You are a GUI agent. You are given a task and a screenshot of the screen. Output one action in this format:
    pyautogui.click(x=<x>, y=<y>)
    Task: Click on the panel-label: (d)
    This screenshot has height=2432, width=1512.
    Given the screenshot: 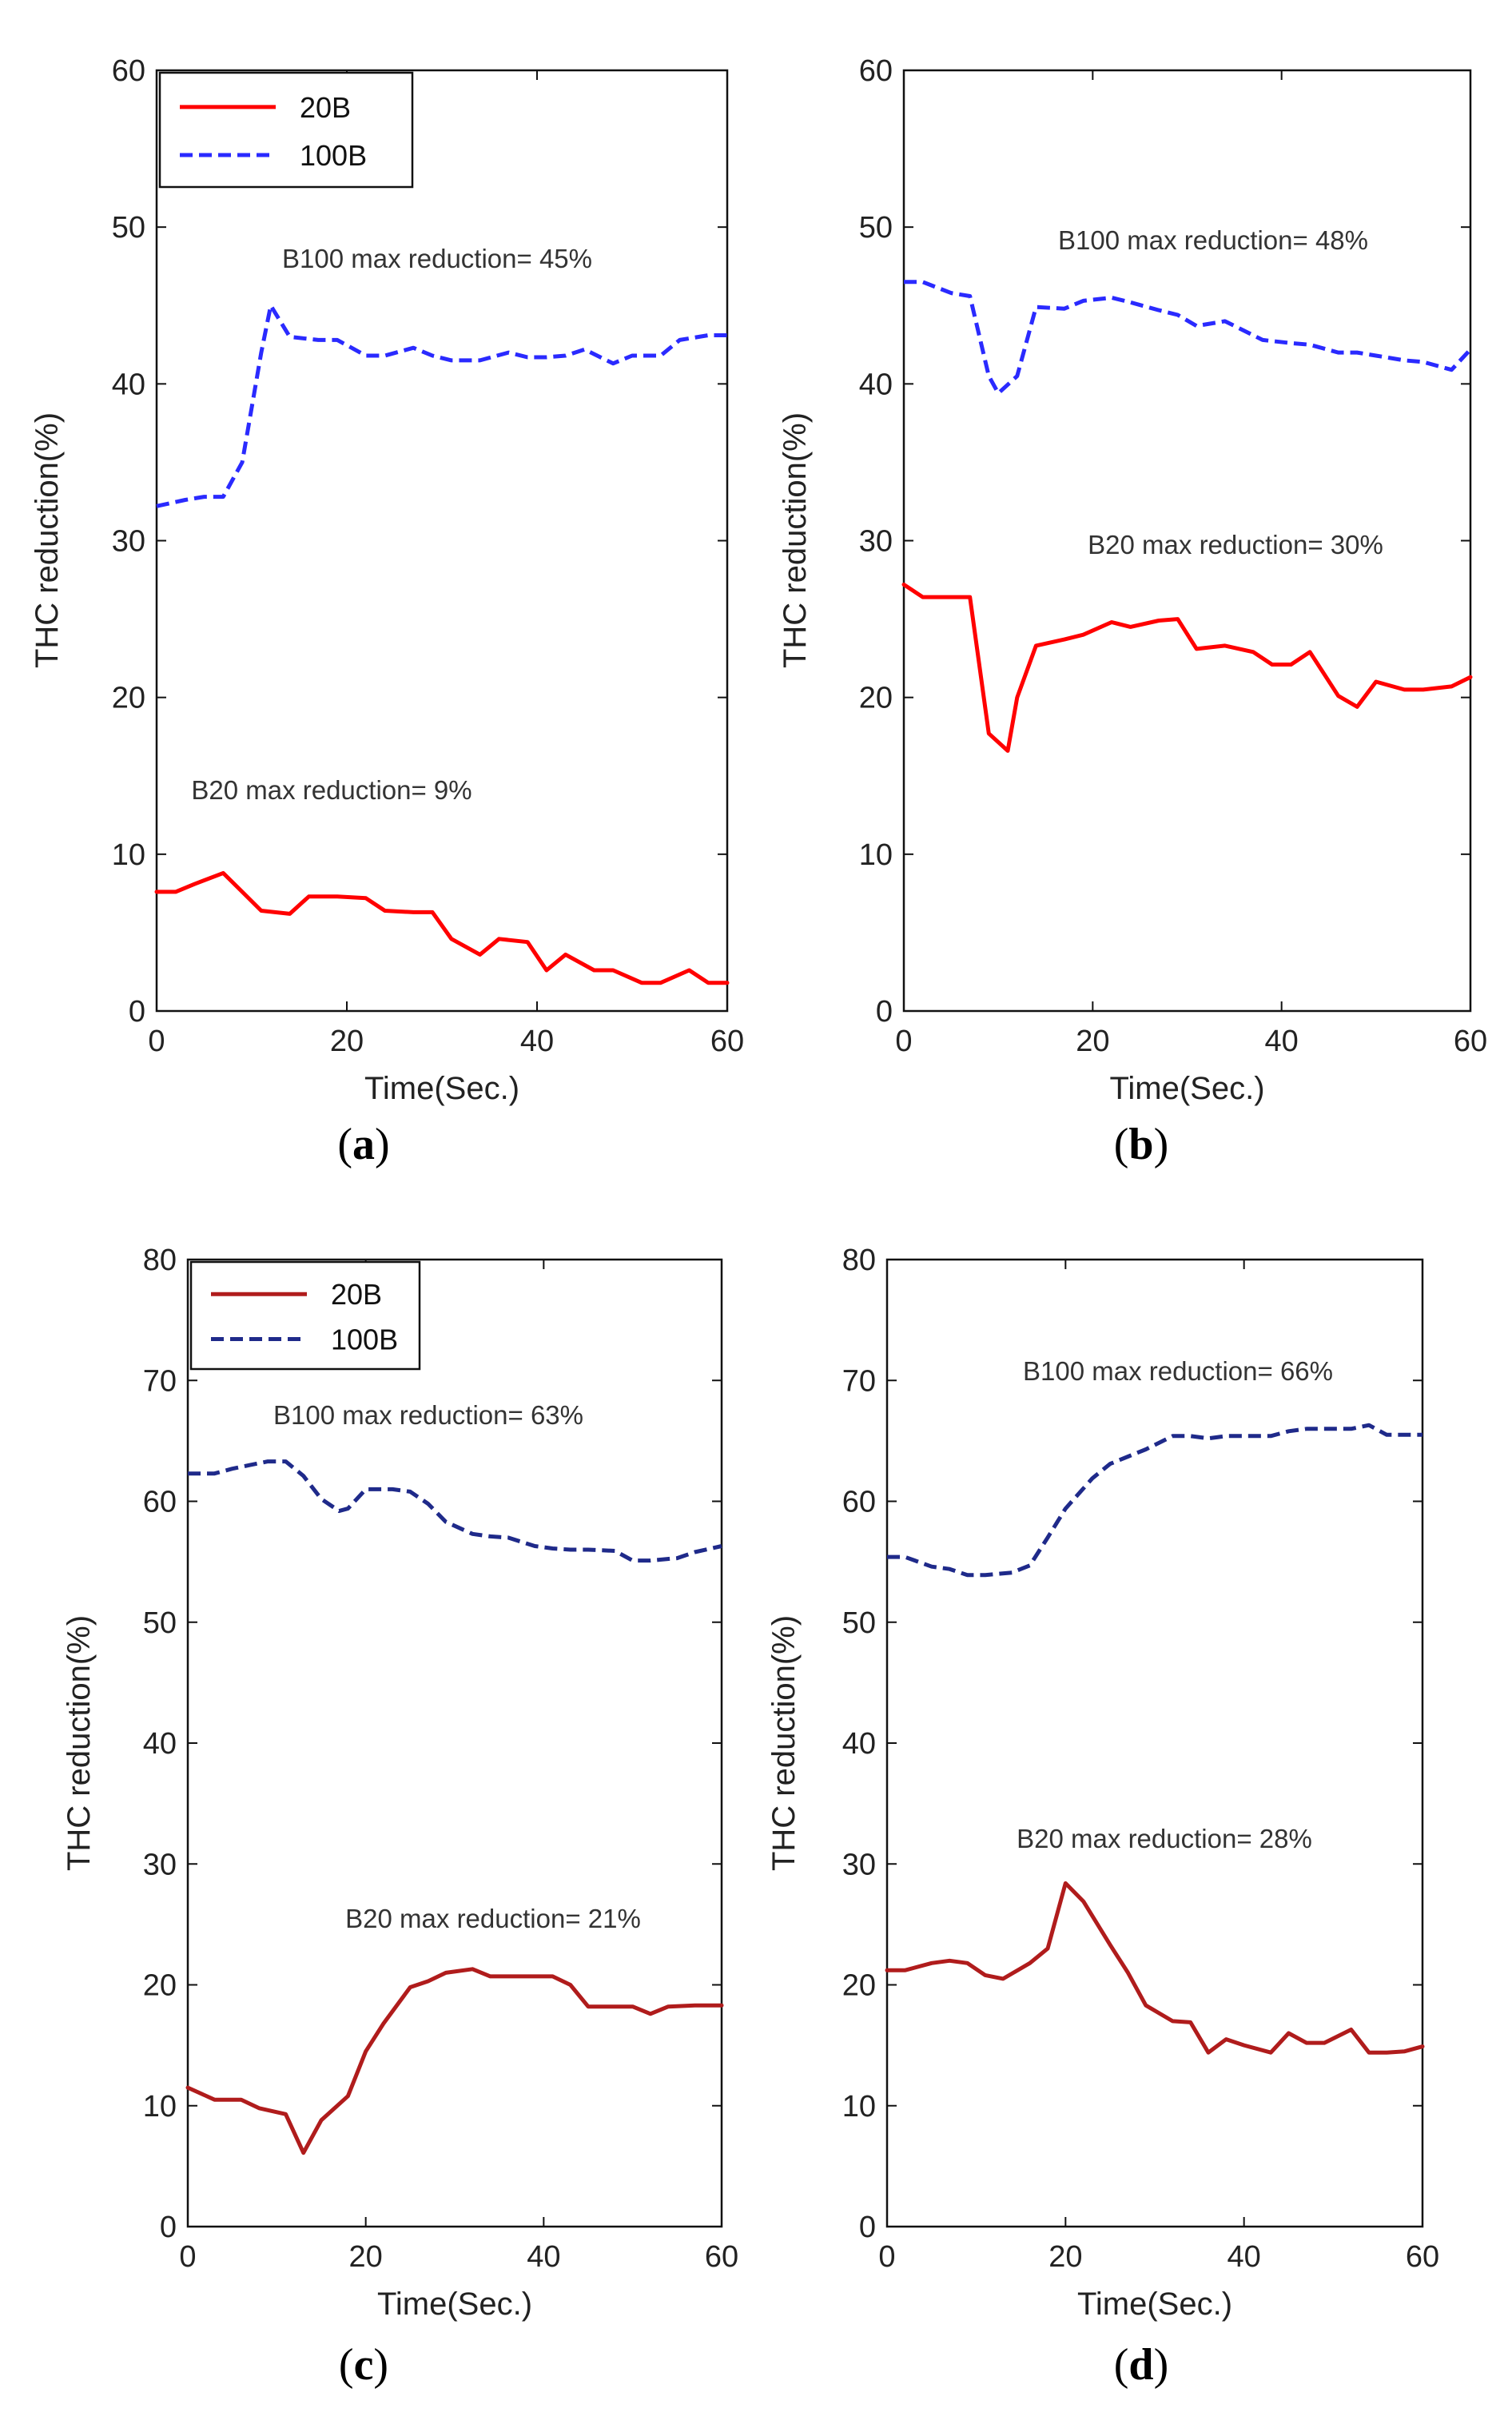 What is the action you would take?
    pyautogui.click(x=1141, y=2365)
    